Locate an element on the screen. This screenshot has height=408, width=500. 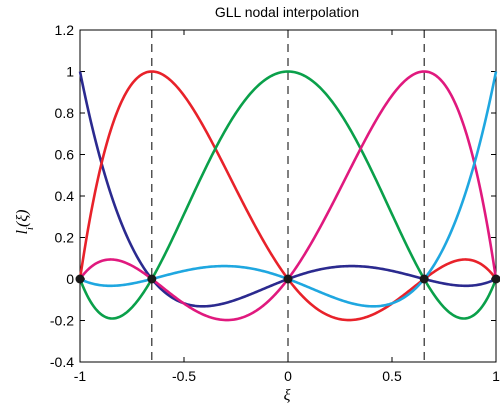
y-tick-label: 1.2 is located at coordinates (65, 30).